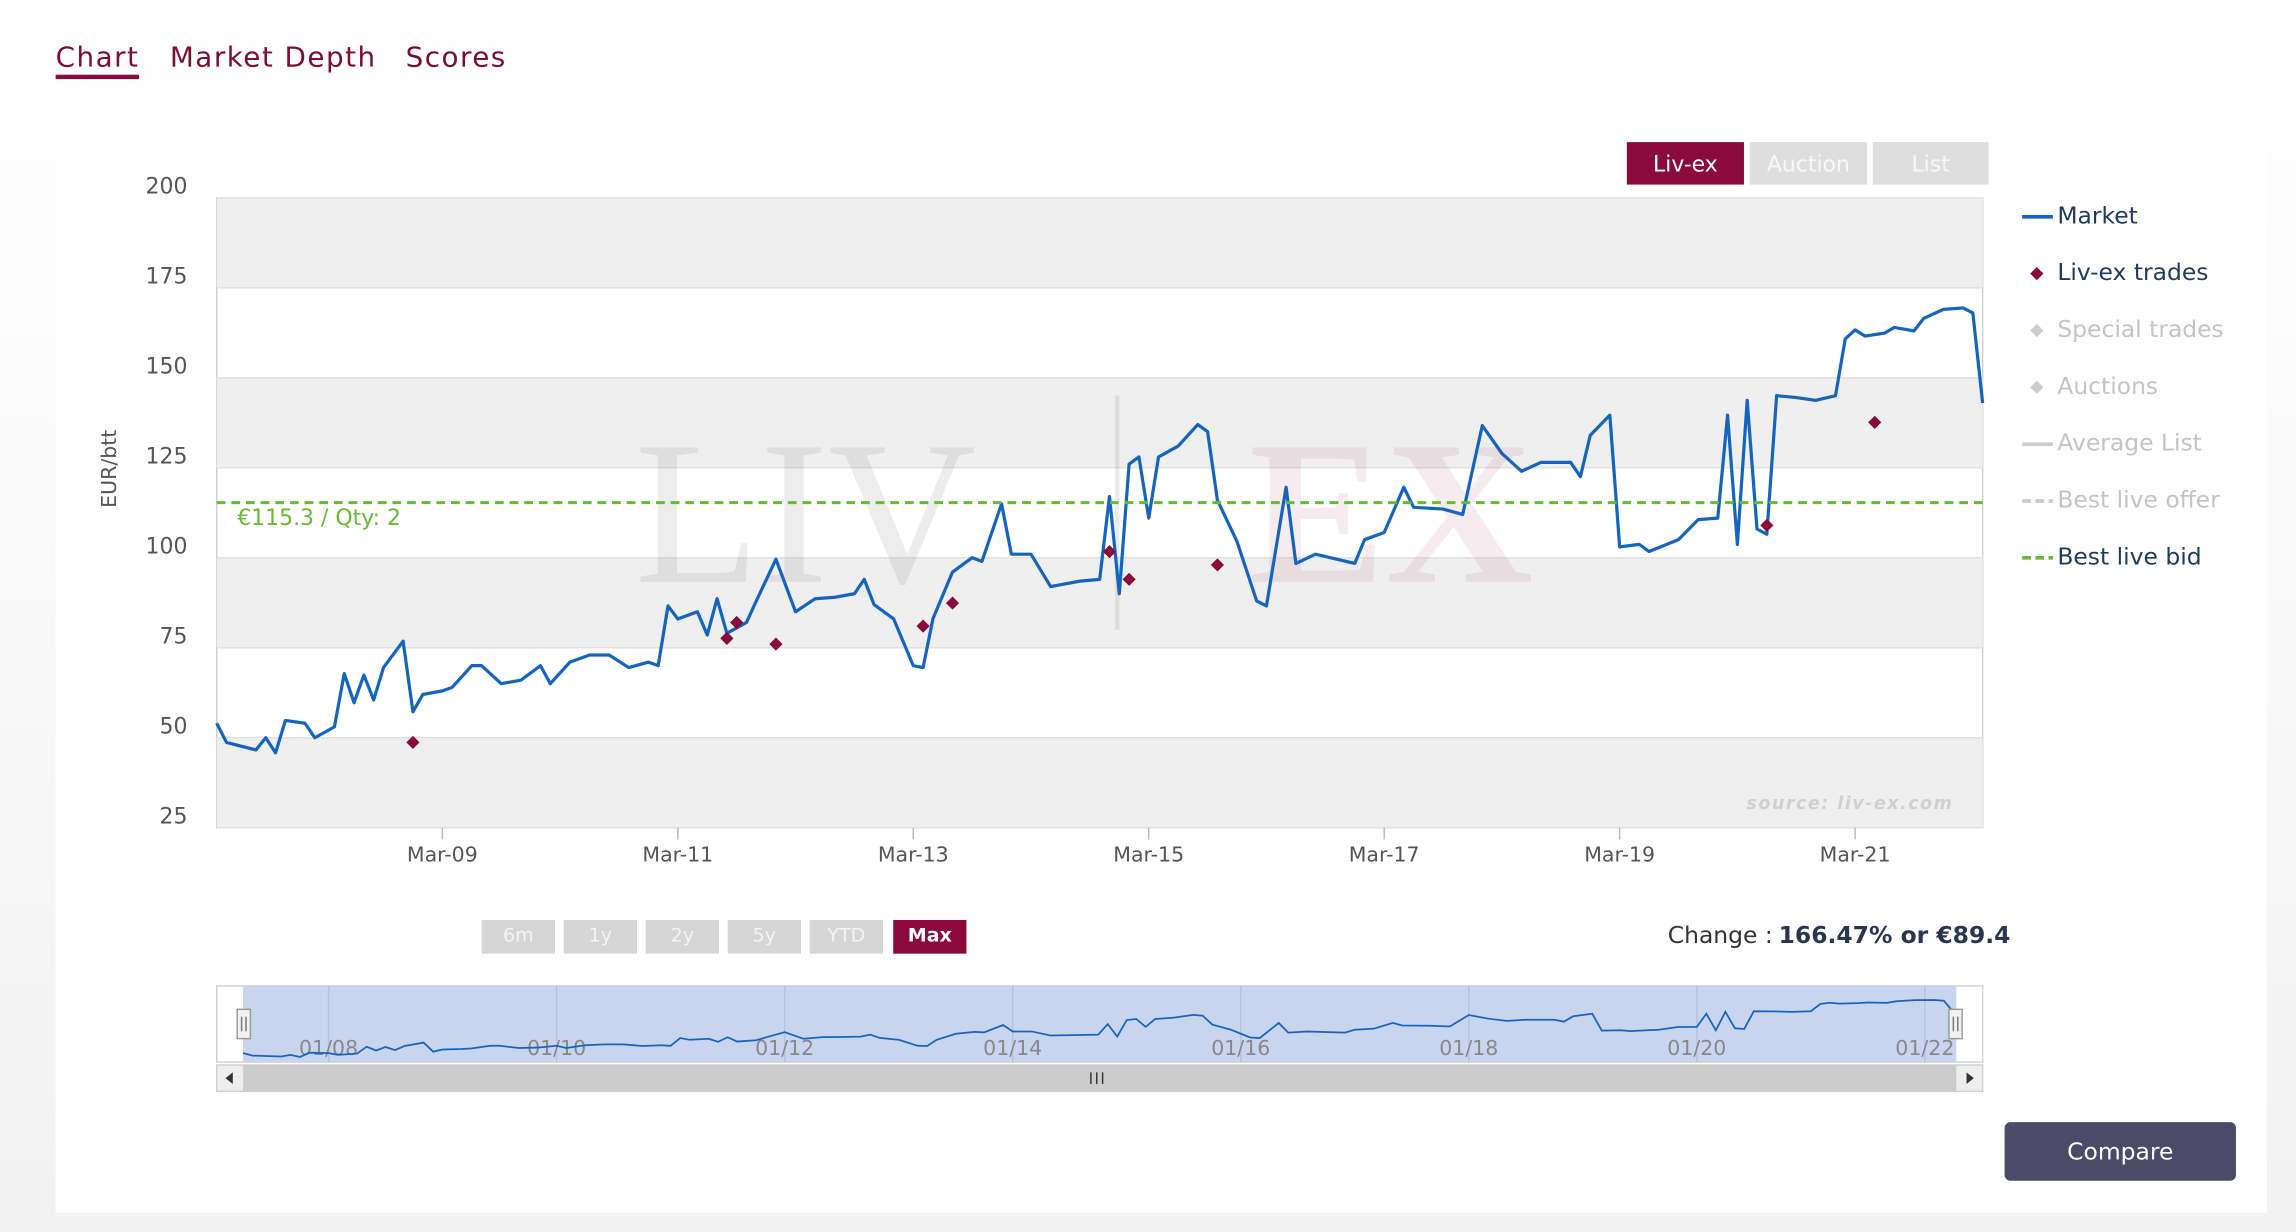 The image size is (2296, 1232). What do you see at coordinates (173, 816) in the screenshot?
I see `y-tick-label: 25` at bounding box center [173, 816].